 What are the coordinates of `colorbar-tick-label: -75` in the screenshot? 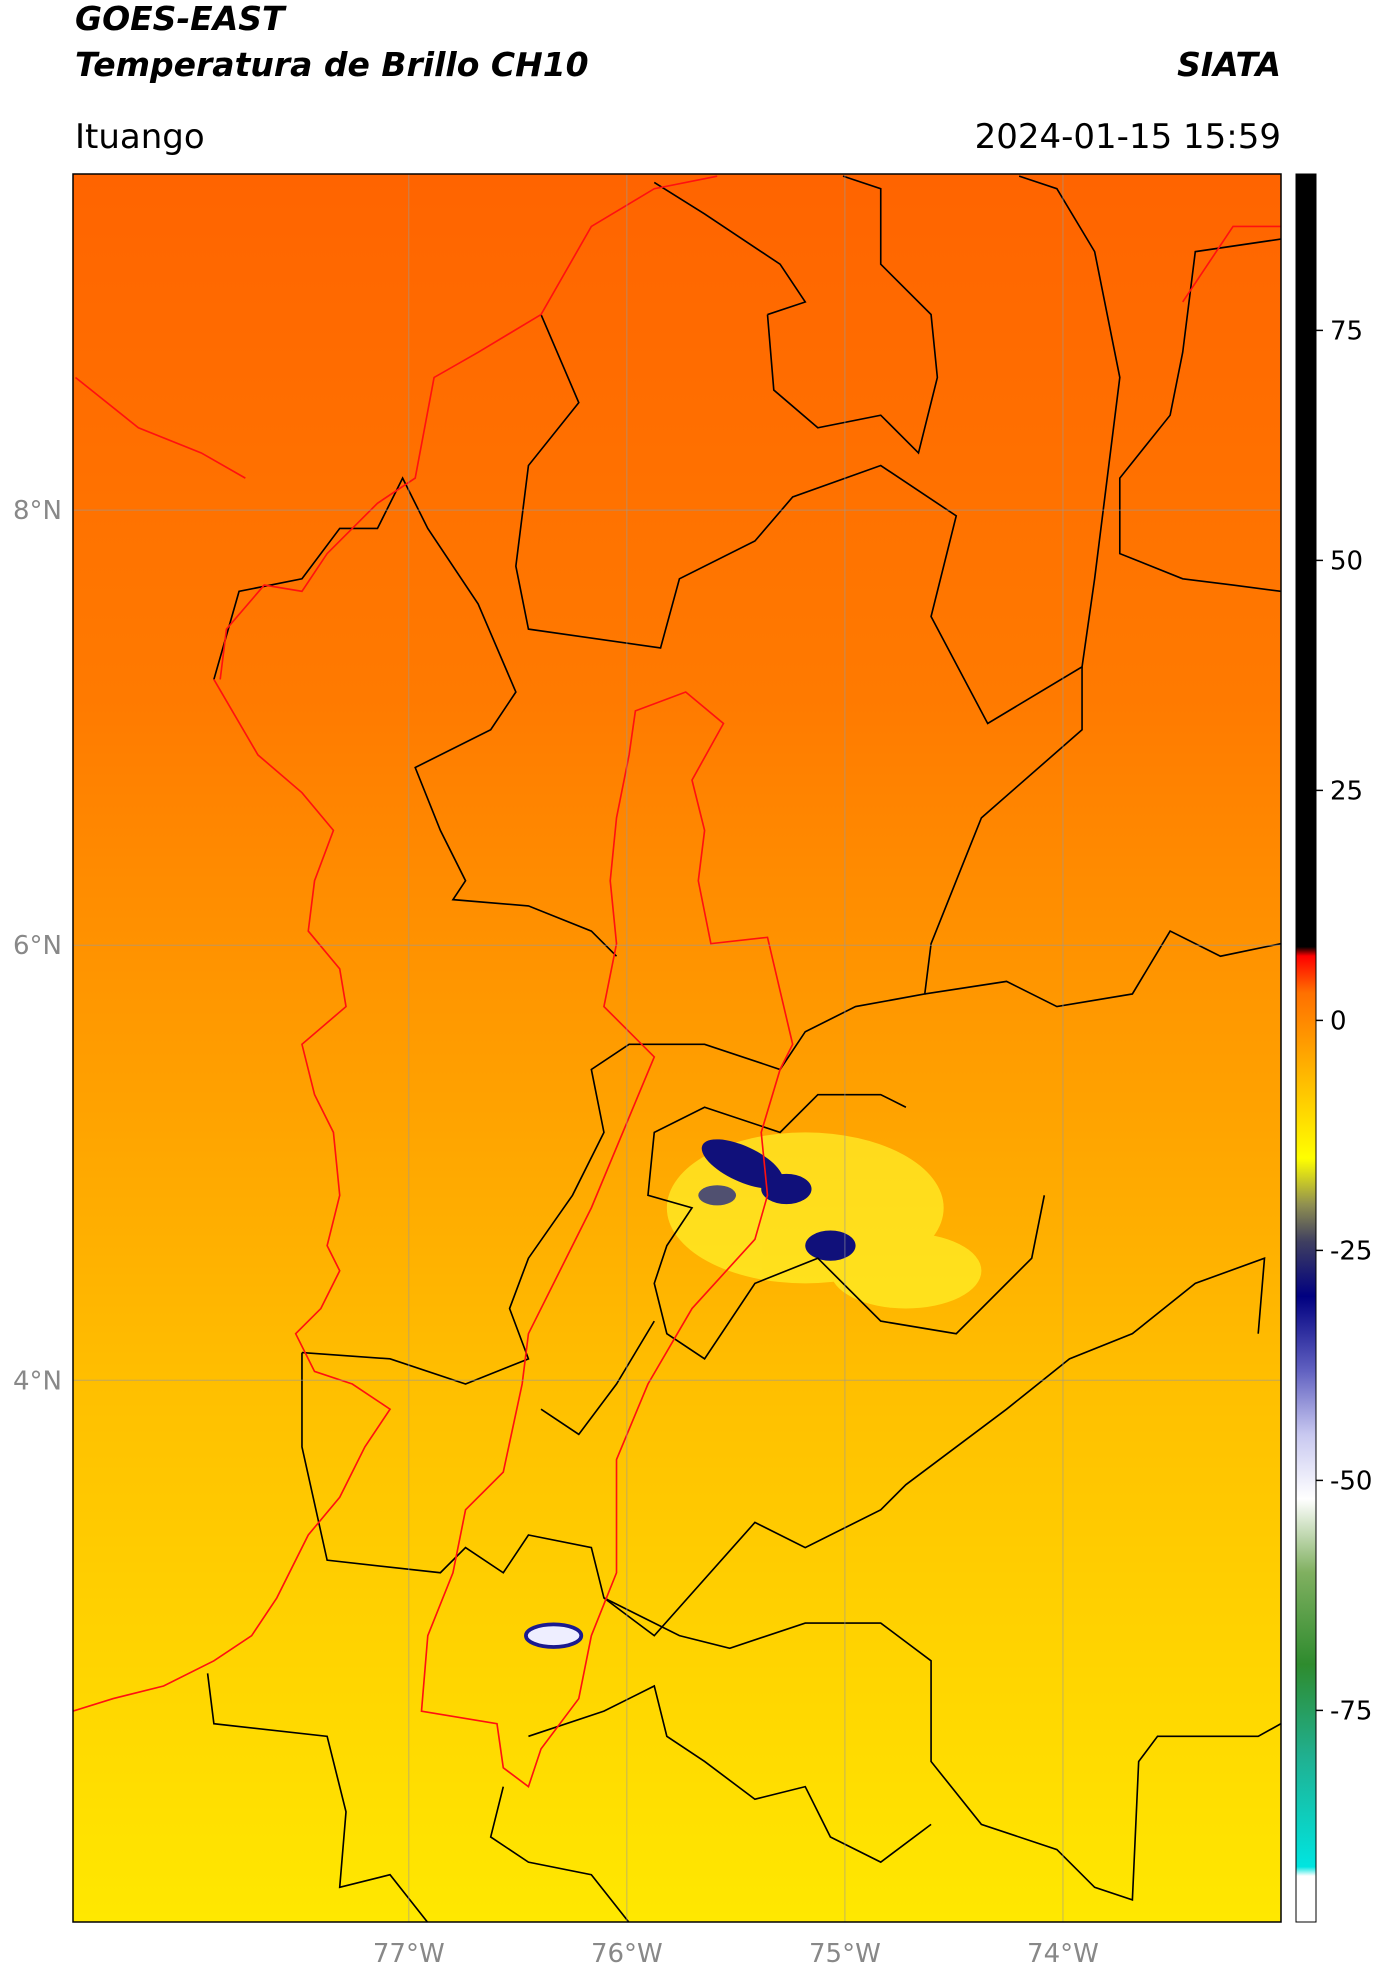 It's located at (1351, 1711).